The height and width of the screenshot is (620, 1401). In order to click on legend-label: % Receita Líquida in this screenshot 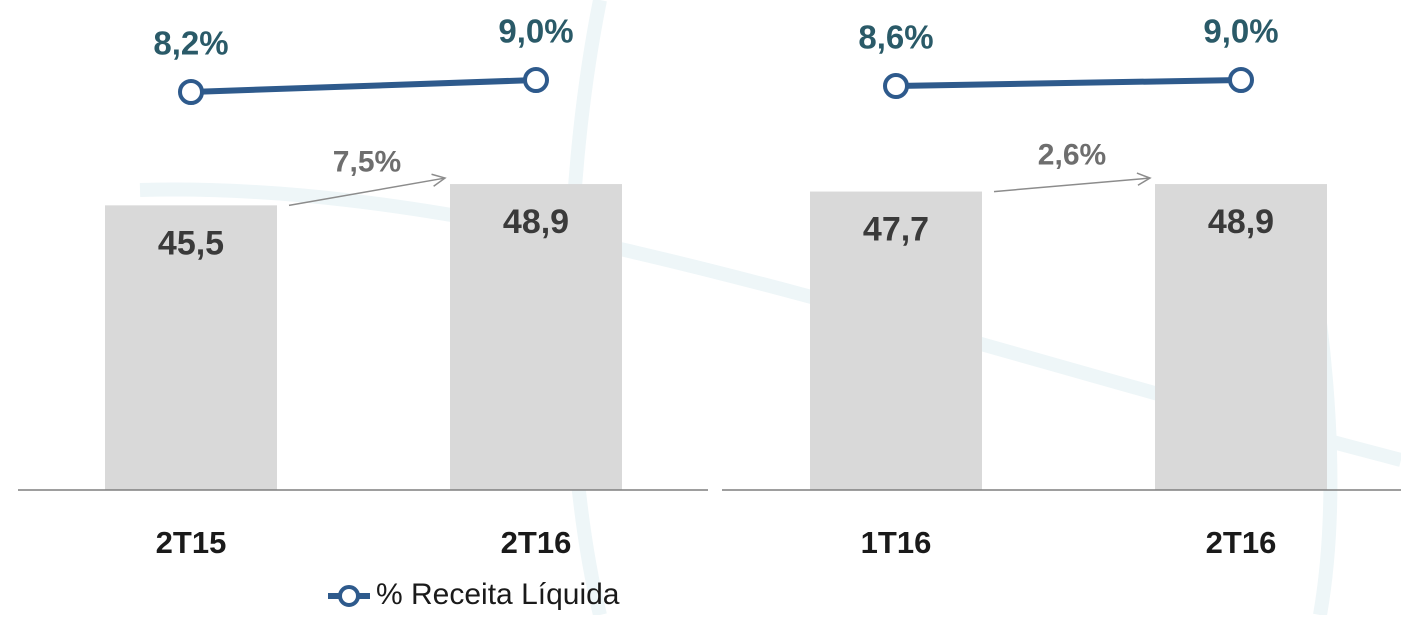, I will do `click(498, 594)`.